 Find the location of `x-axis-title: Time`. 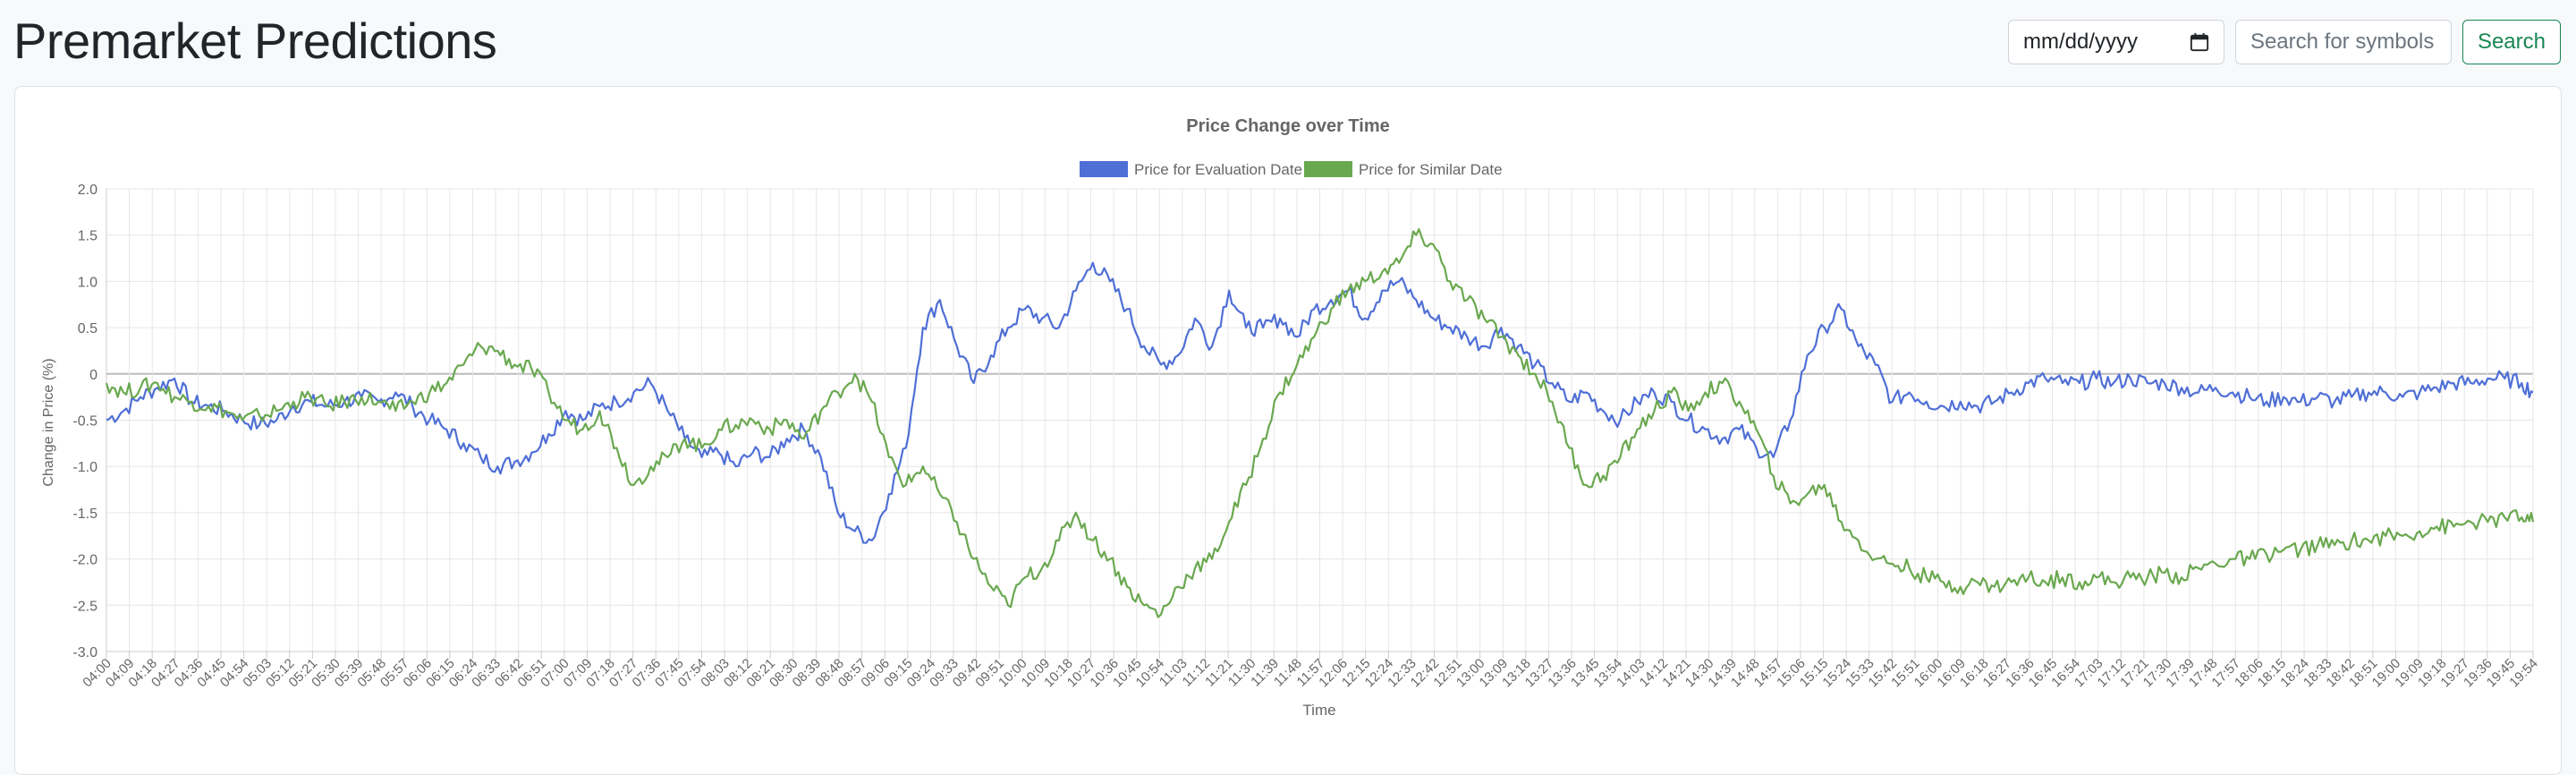

x-axis-title: Time is located at coordinates (1318, 710).